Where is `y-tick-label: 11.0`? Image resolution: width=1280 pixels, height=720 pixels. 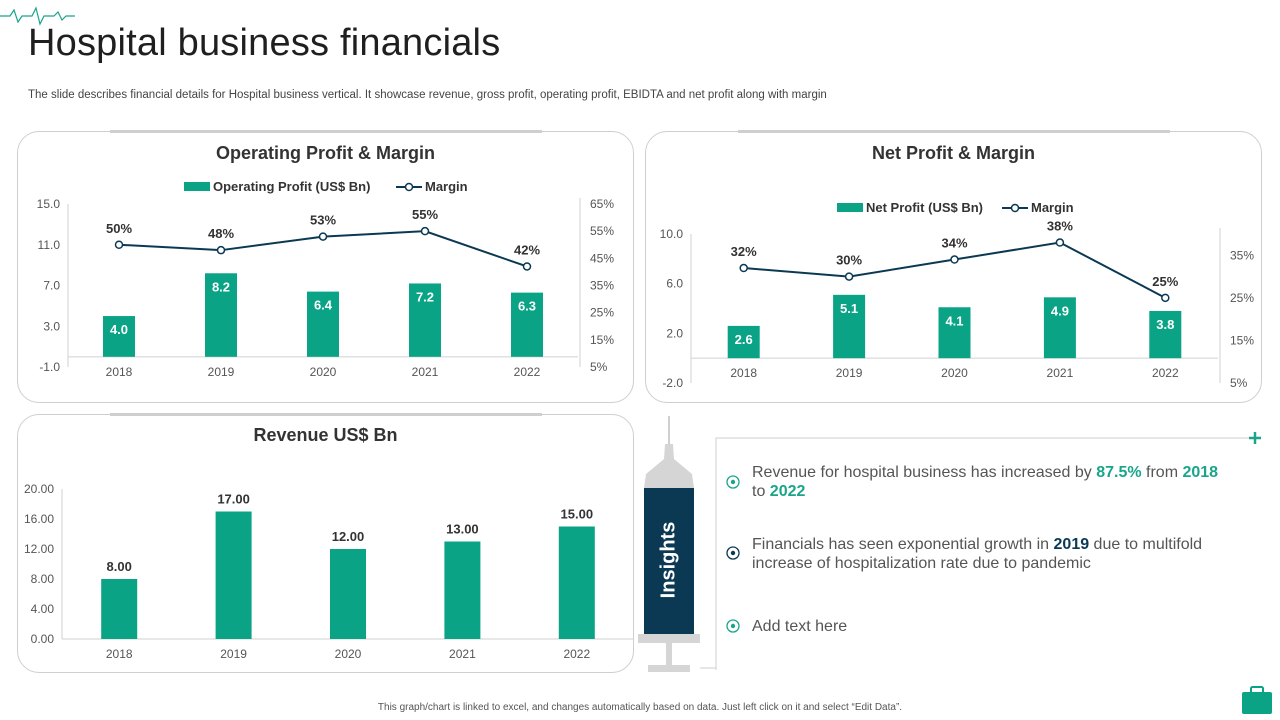
y-tick-label: 11.0 is located at coordinates (49, 245).